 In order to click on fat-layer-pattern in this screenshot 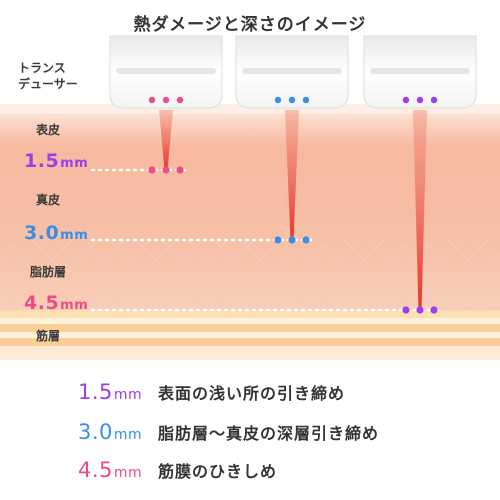, I will do `click(250, 276)`.